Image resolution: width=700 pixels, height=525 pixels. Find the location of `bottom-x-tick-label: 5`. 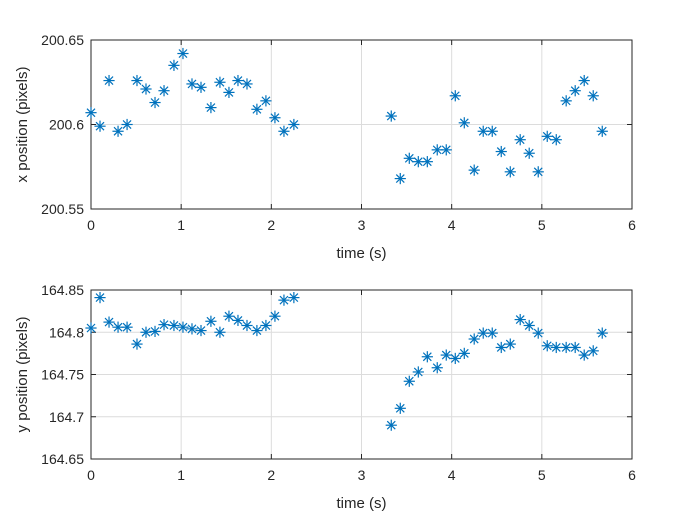

bottom-x-tick-label: 5 is located at coordinates (542, 475).